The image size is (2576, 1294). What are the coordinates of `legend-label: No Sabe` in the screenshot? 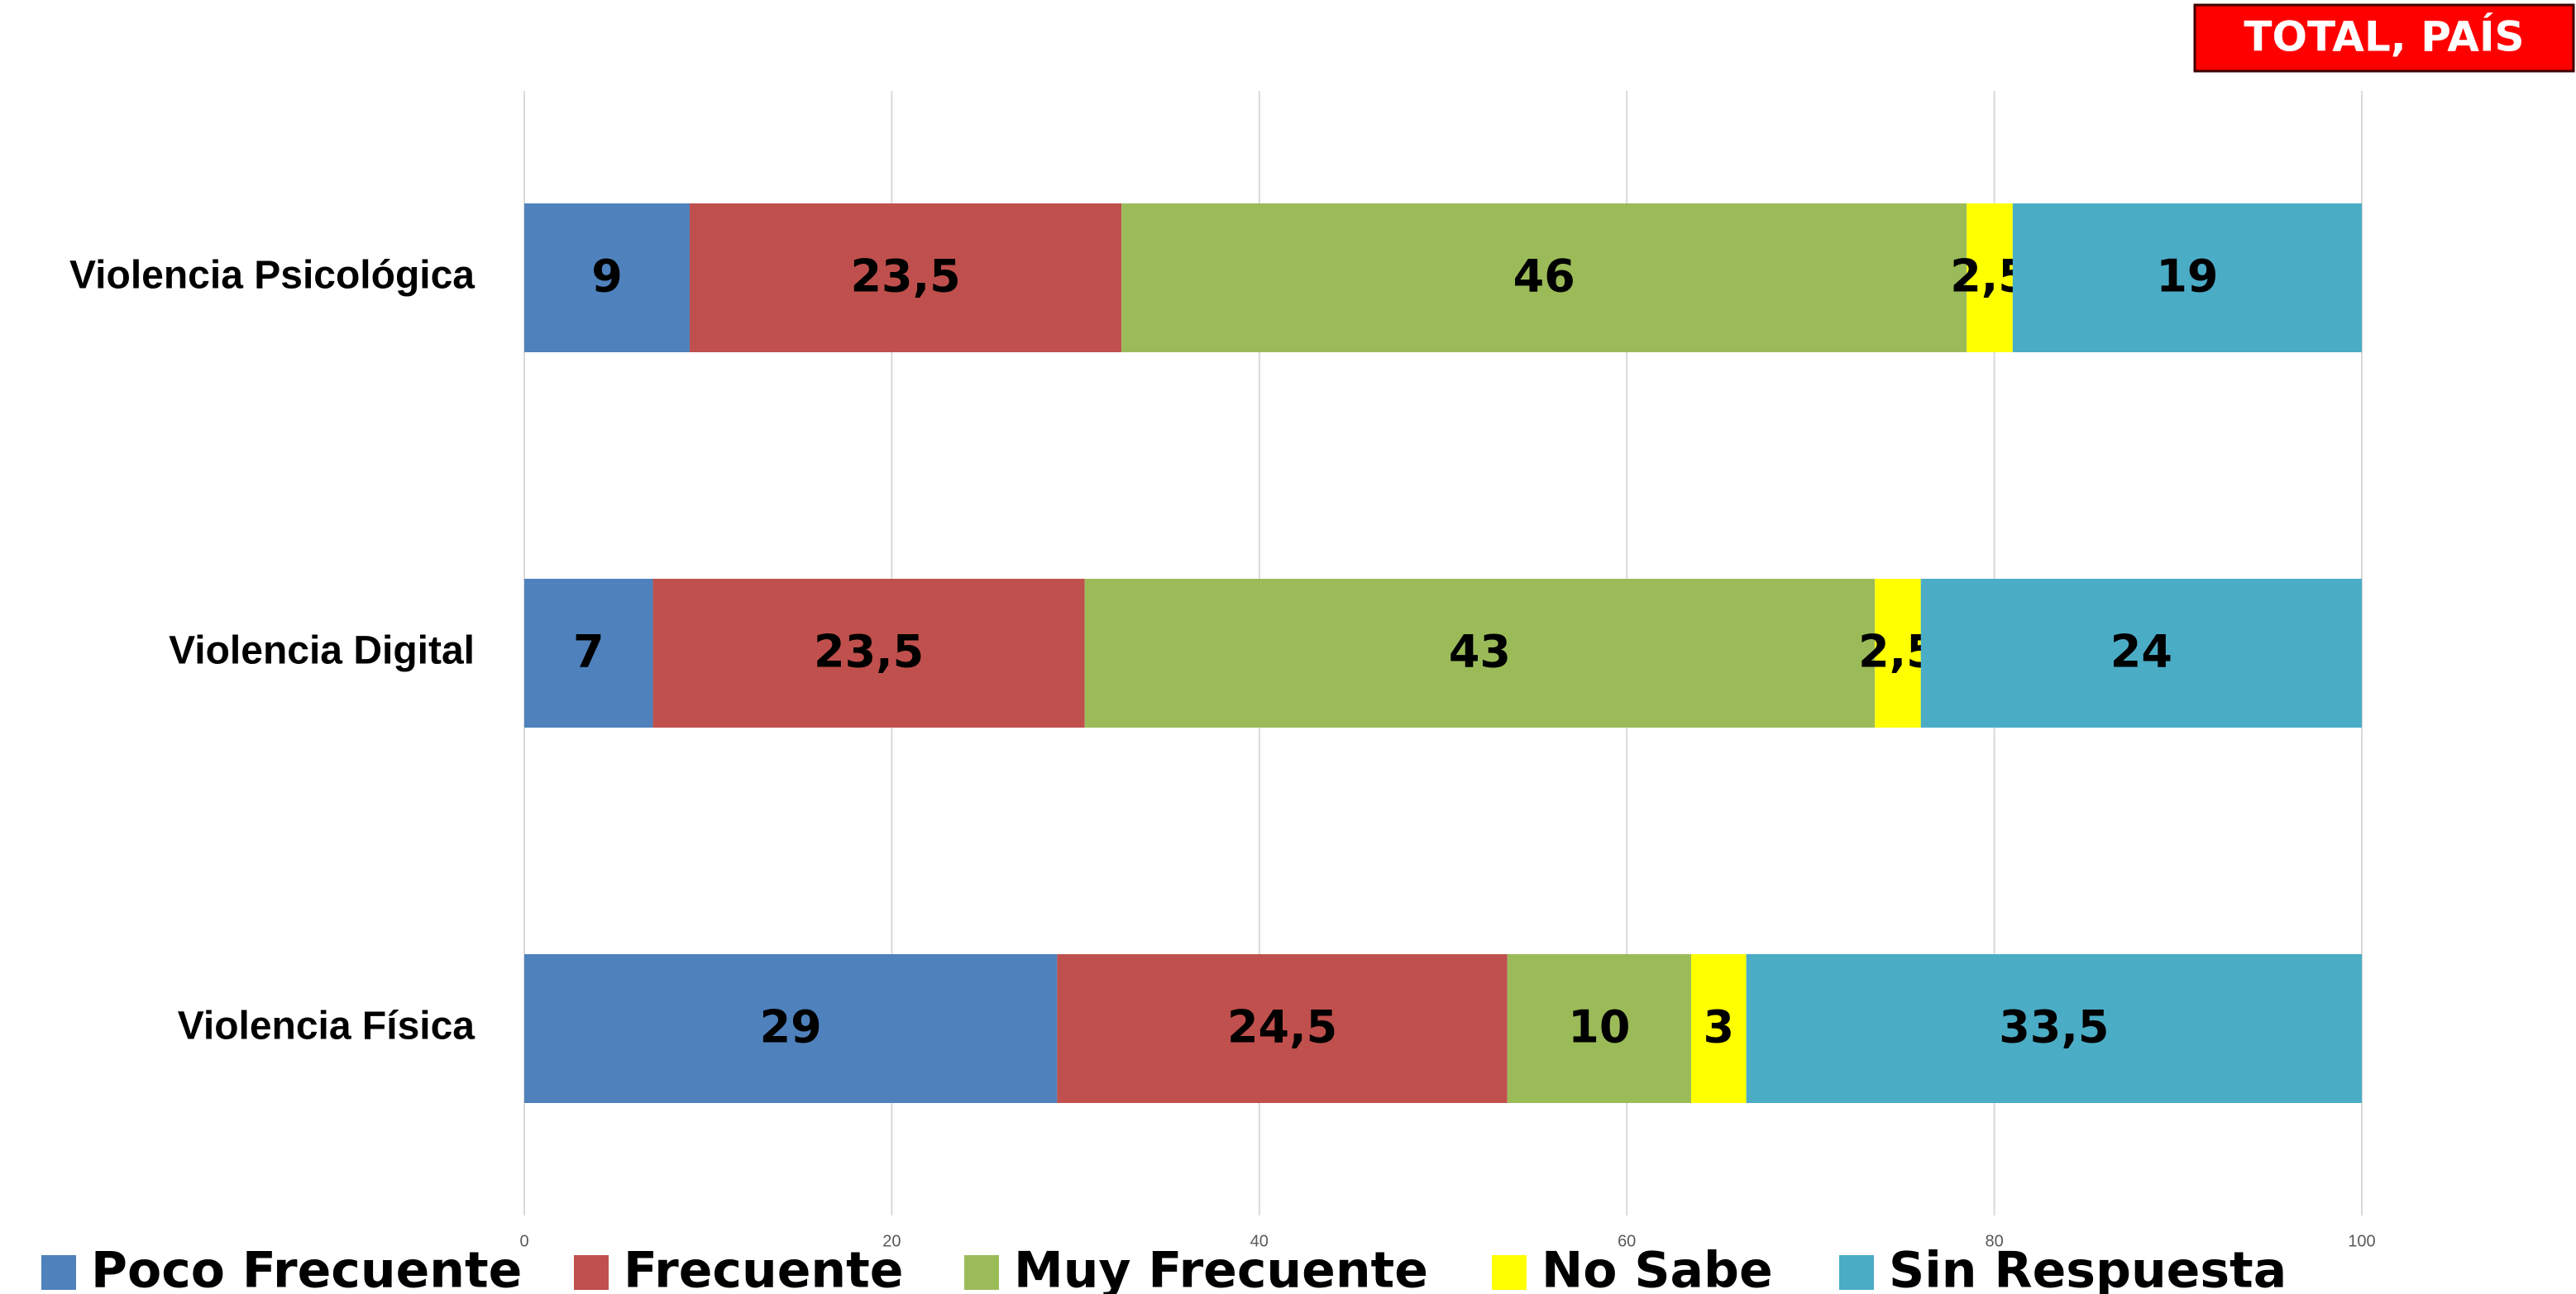 It's located at (1657, 1268).